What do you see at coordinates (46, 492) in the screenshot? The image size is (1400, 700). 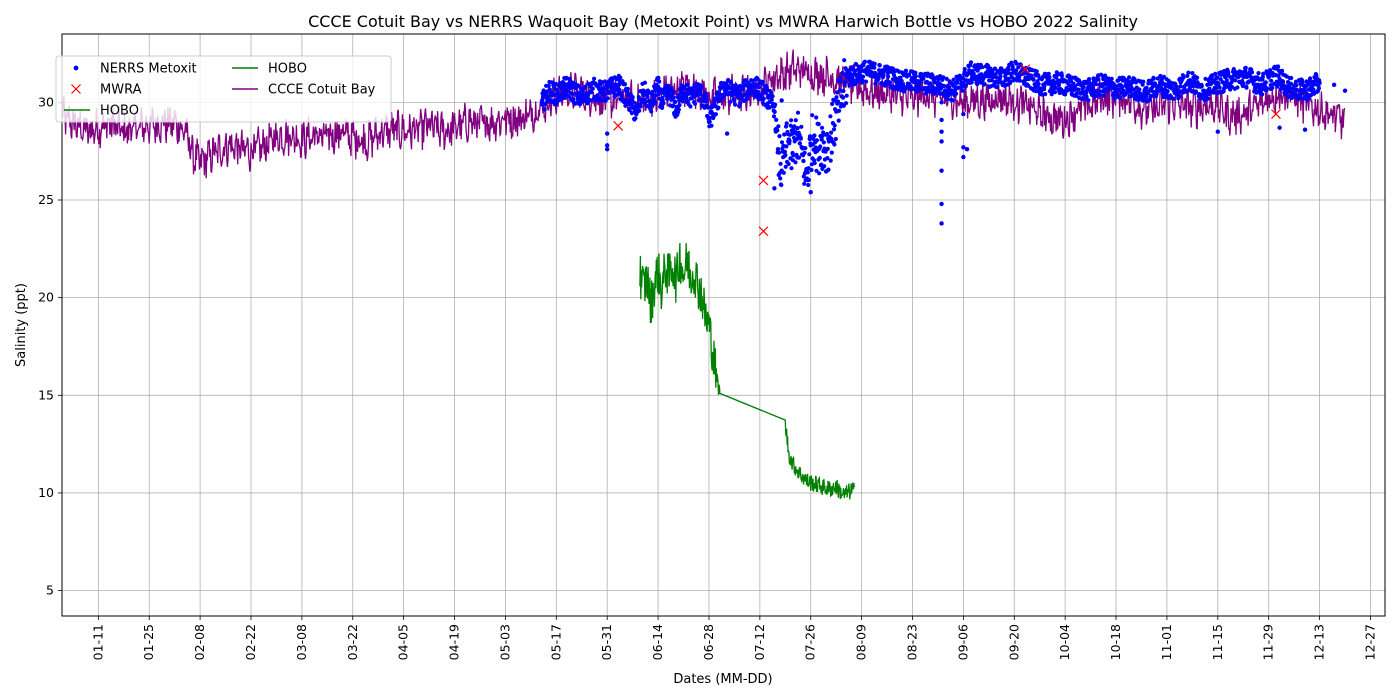 I see `y-tick-label: 10` at bounding box center [46, 492].